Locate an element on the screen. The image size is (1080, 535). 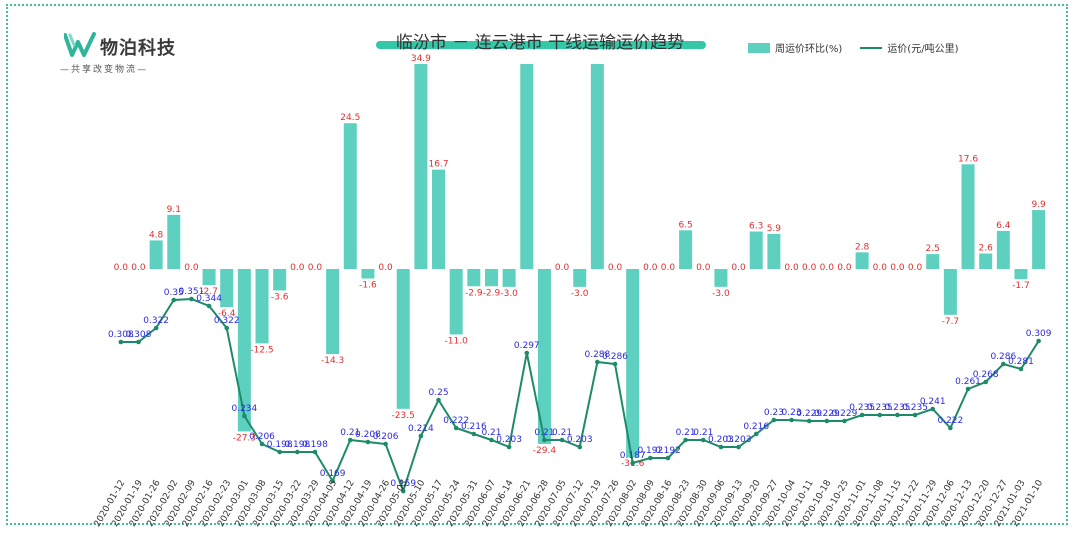
price-label-2020-04-05: 0.169 is located at coordinates (333, 474).